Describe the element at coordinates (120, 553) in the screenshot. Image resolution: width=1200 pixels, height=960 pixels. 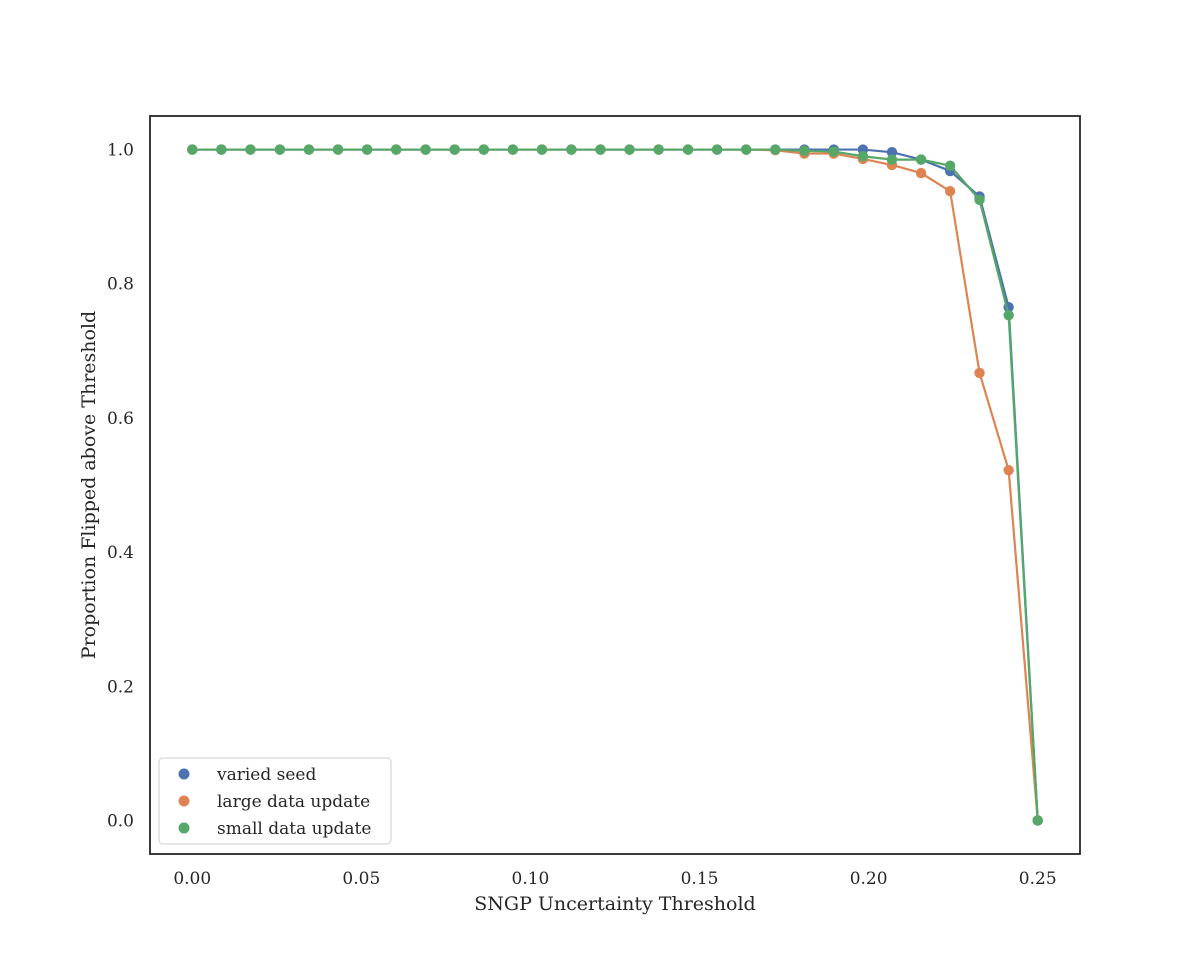
I see `y-tick-label: 0.4` at that location.